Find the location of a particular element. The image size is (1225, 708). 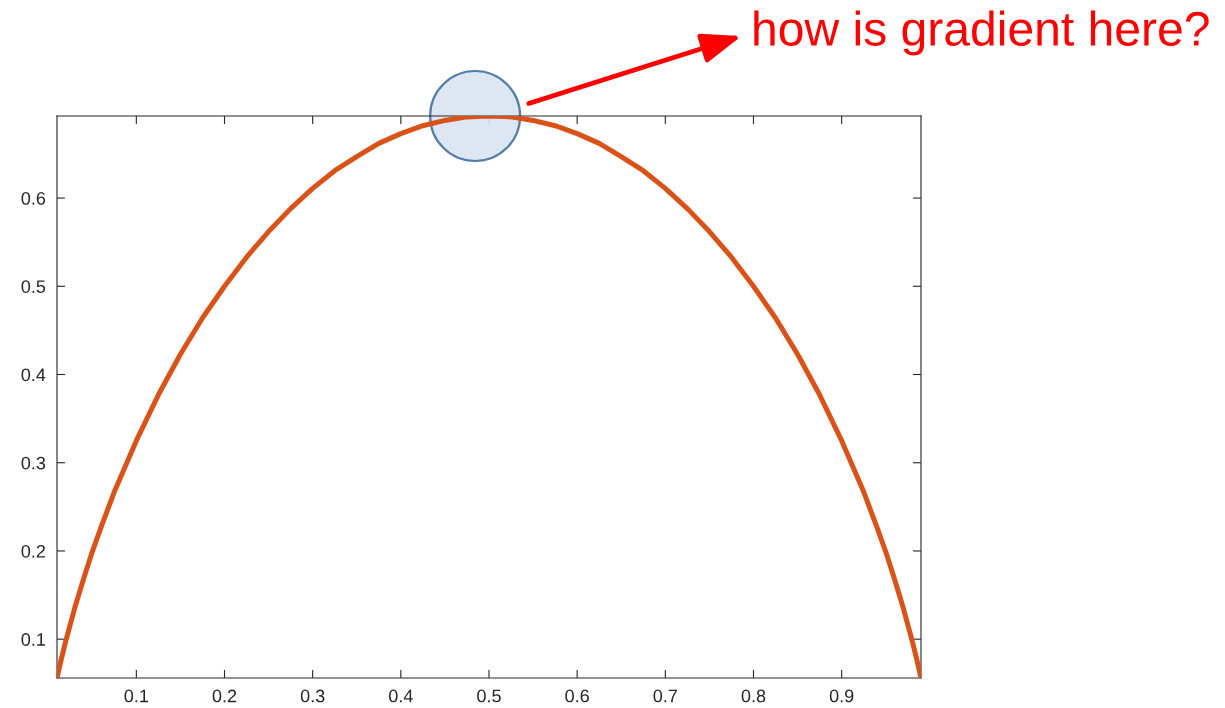

x-tick-label: 0.8 is located at coordinates (753, 696).